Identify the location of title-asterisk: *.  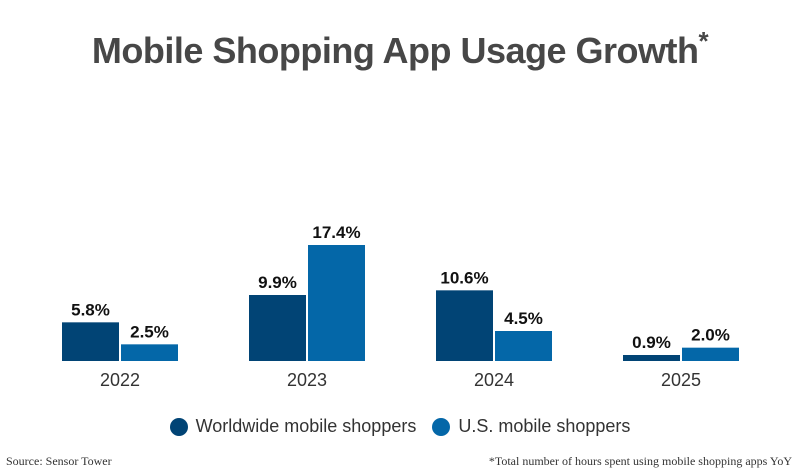
(703, 41).